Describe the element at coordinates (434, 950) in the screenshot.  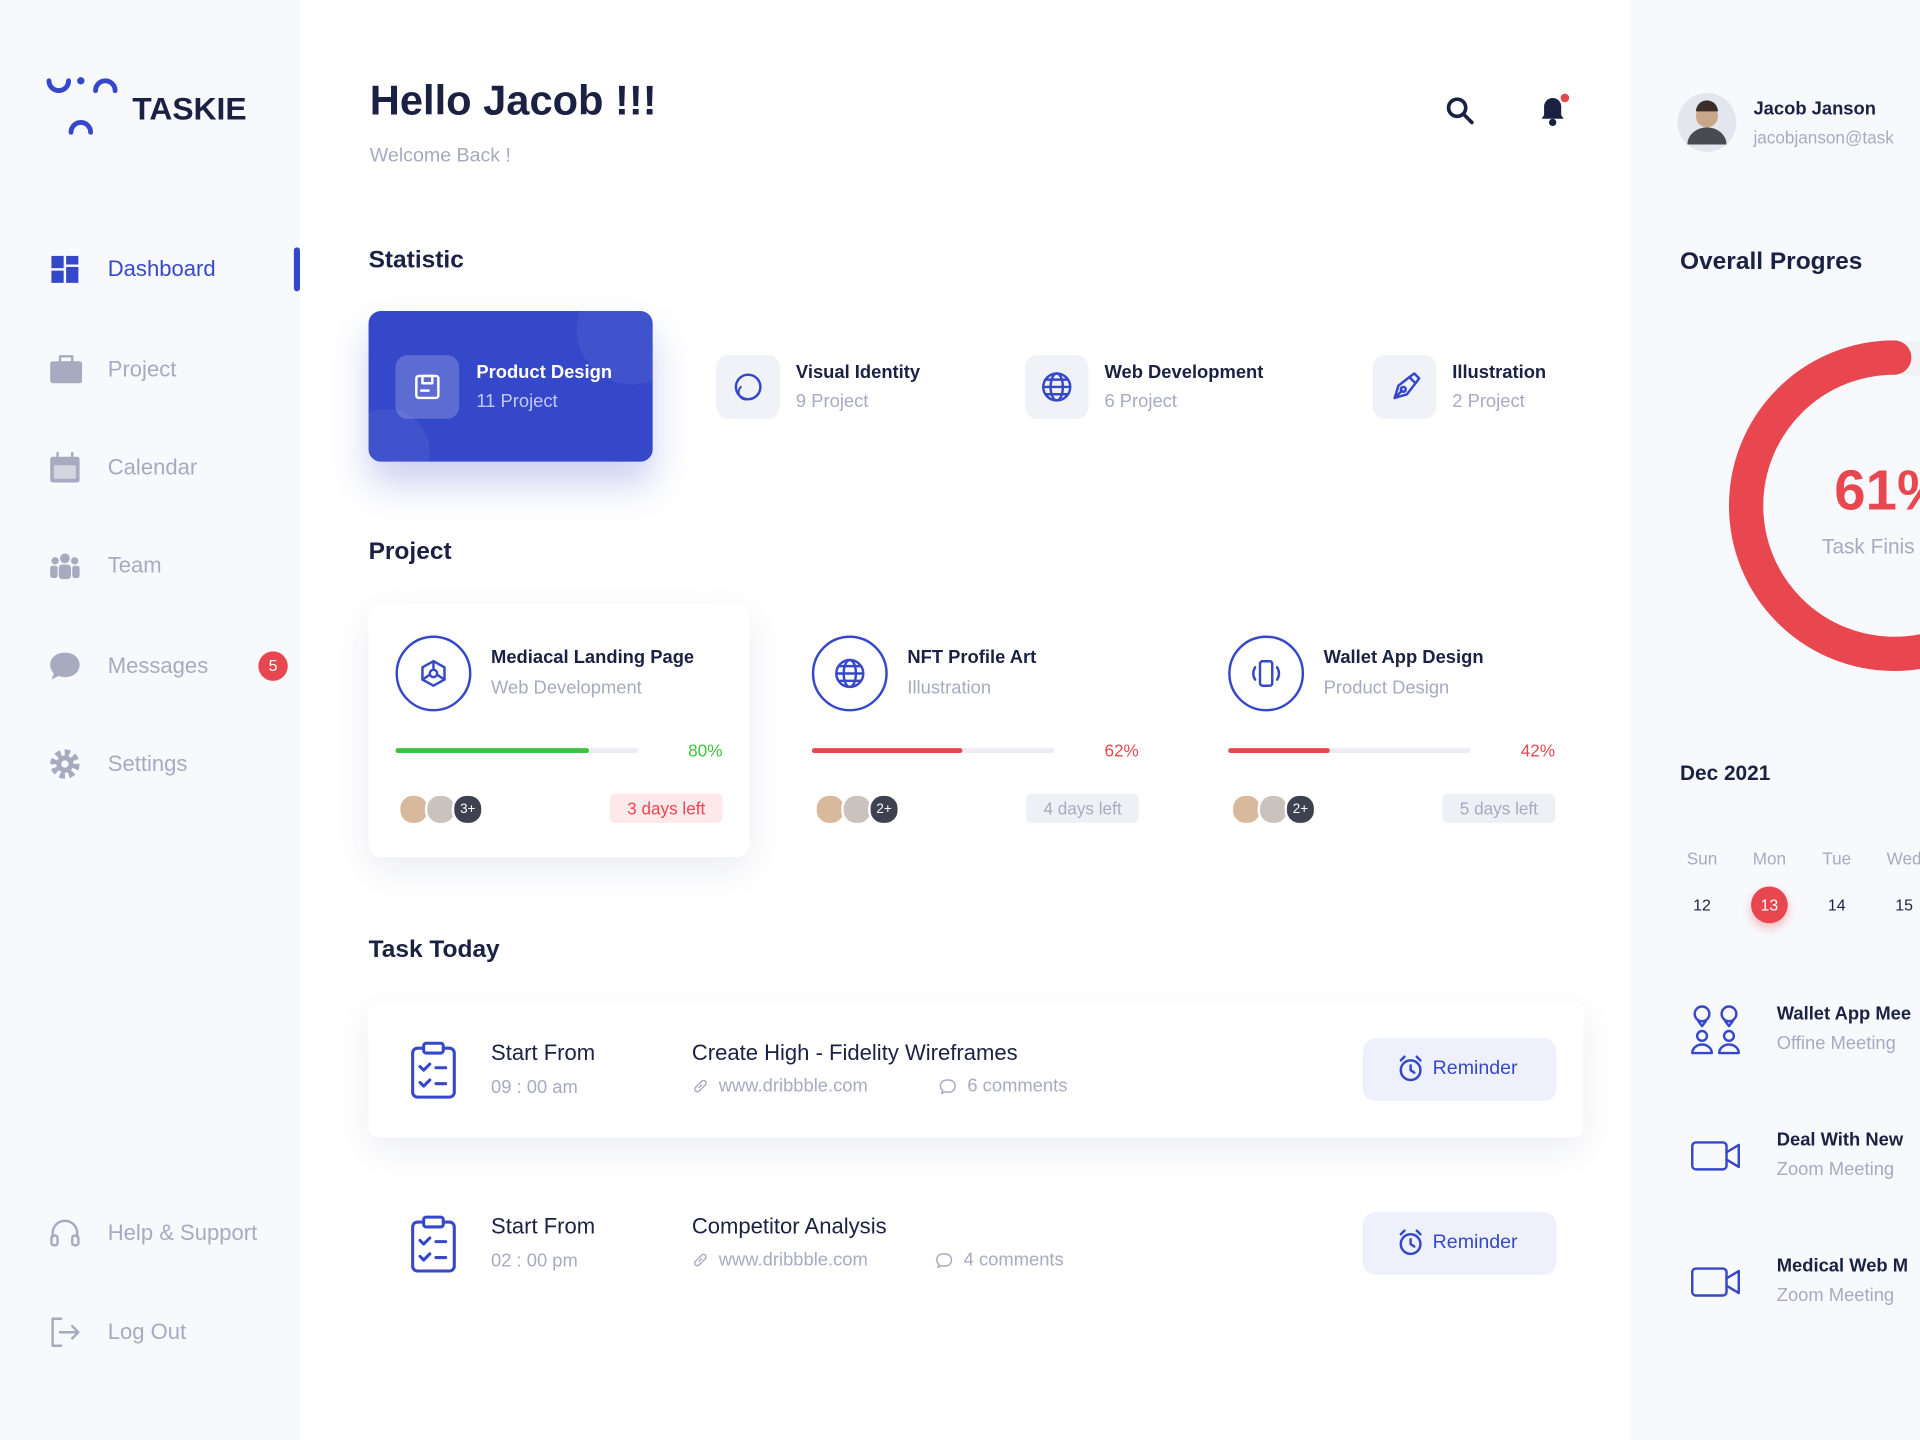
I see `section-title: Task Today` at that location.